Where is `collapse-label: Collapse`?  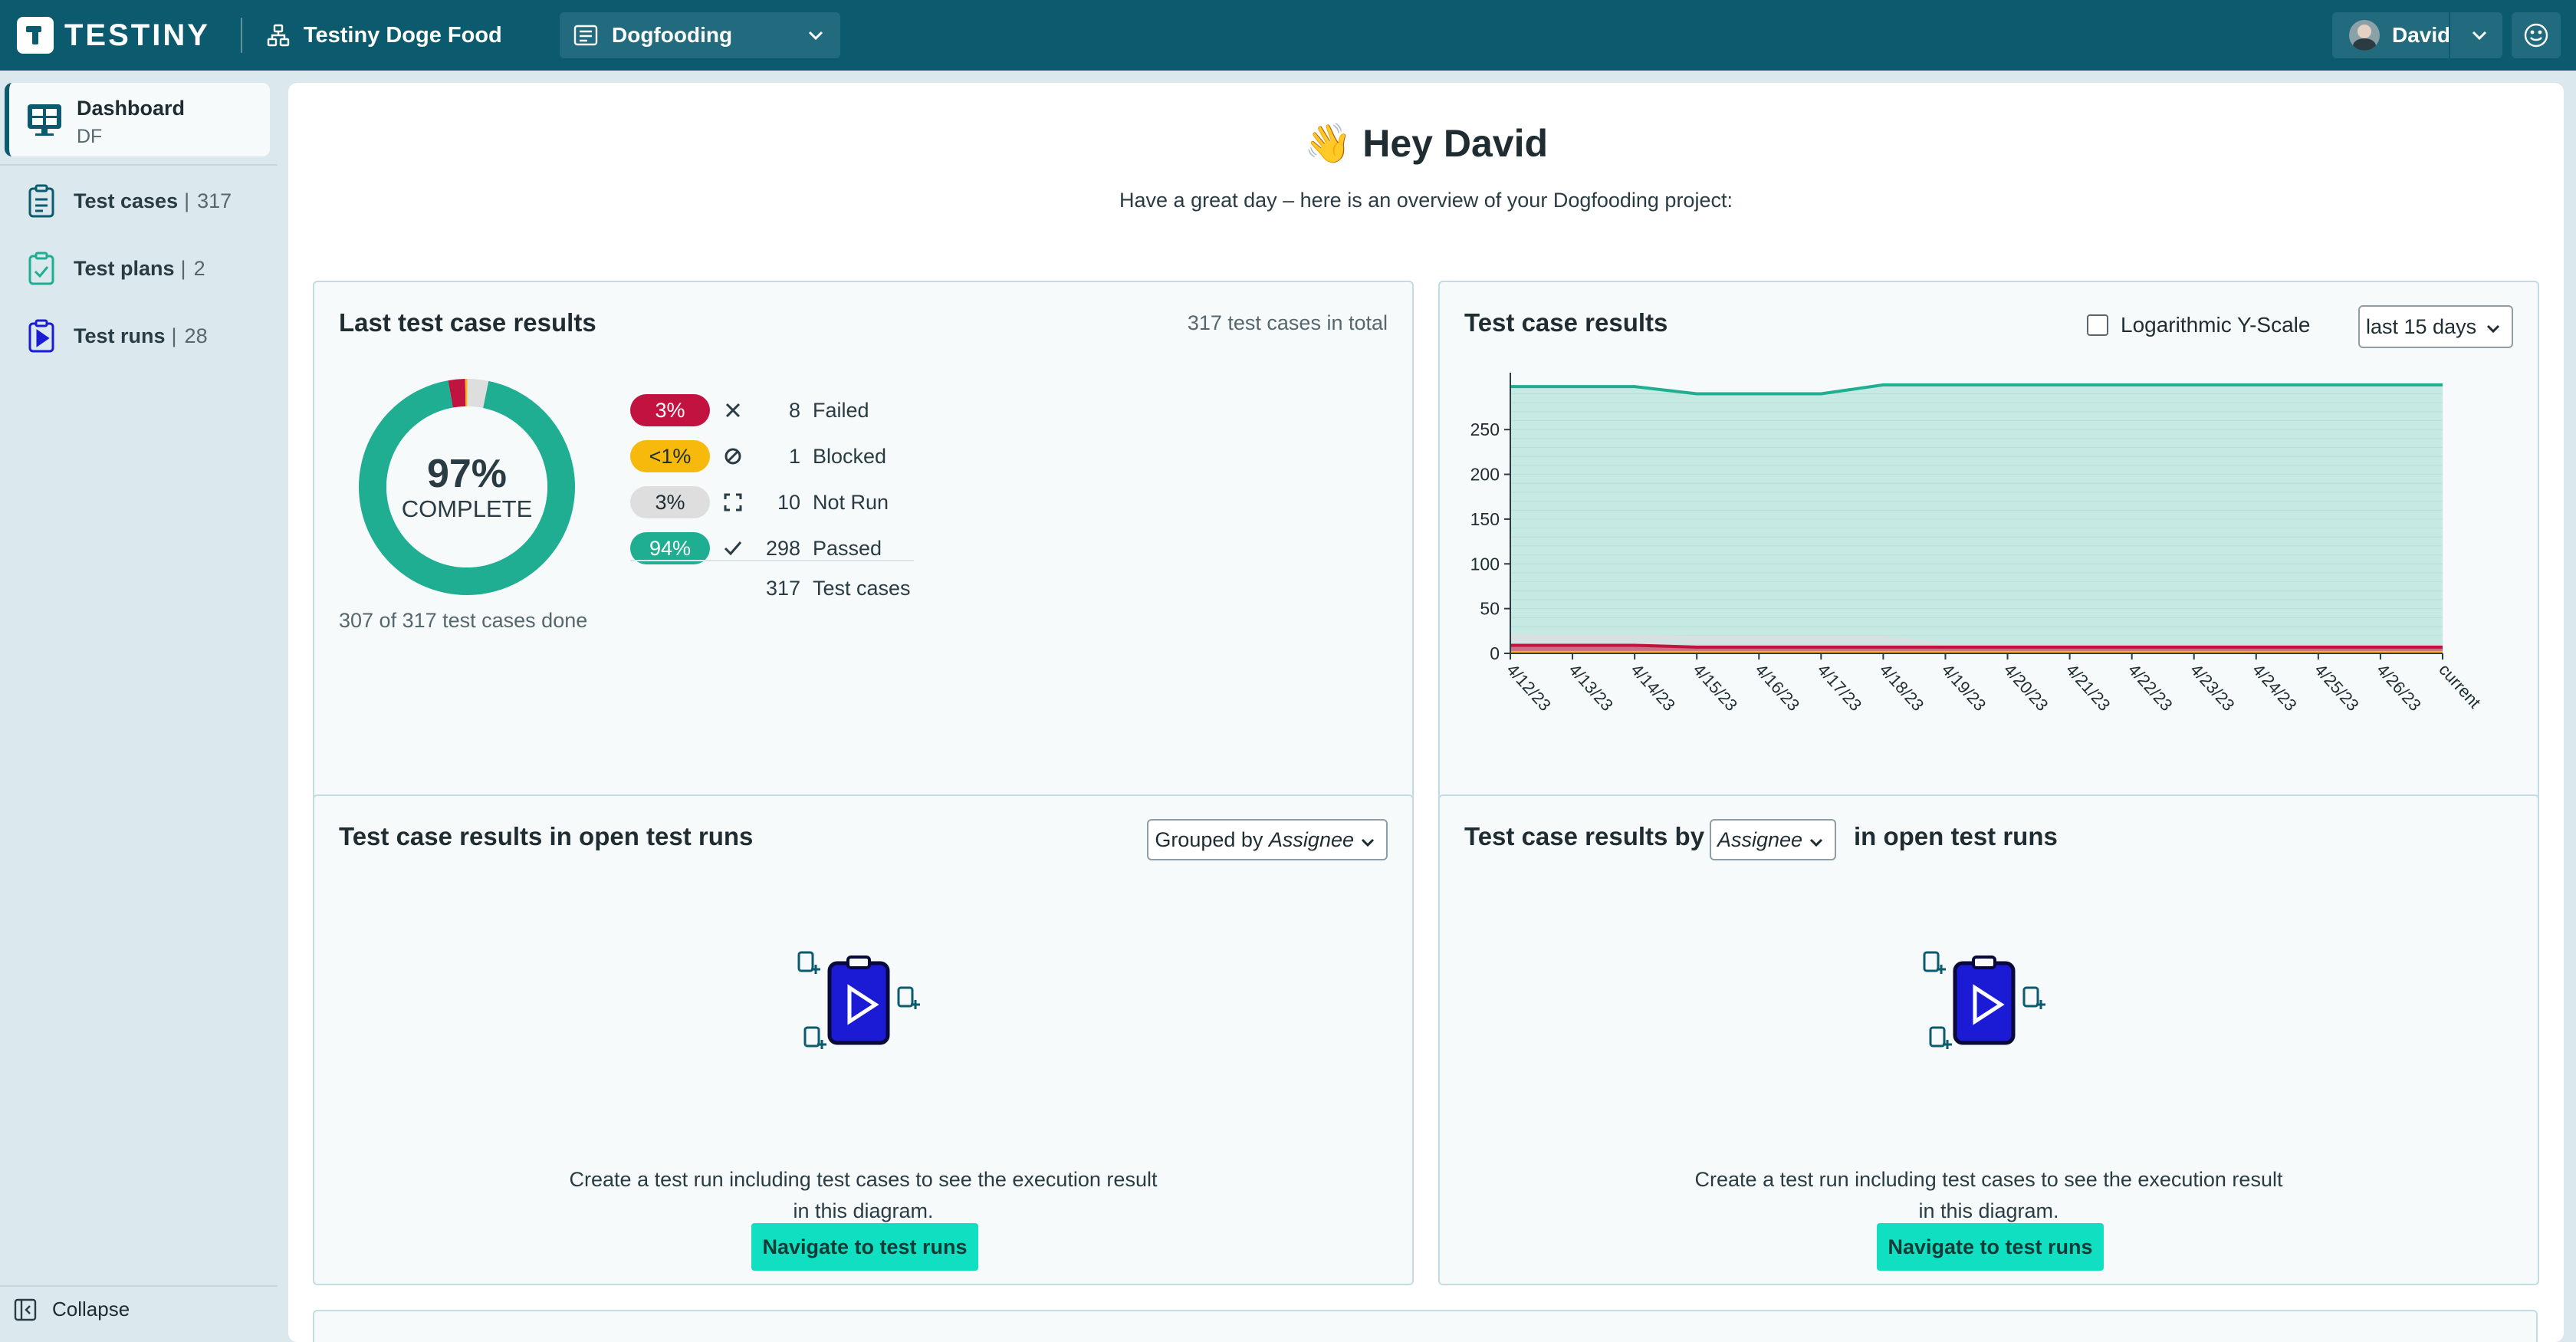 collapse-label: Collapse is located at coordinates (91, 1309).